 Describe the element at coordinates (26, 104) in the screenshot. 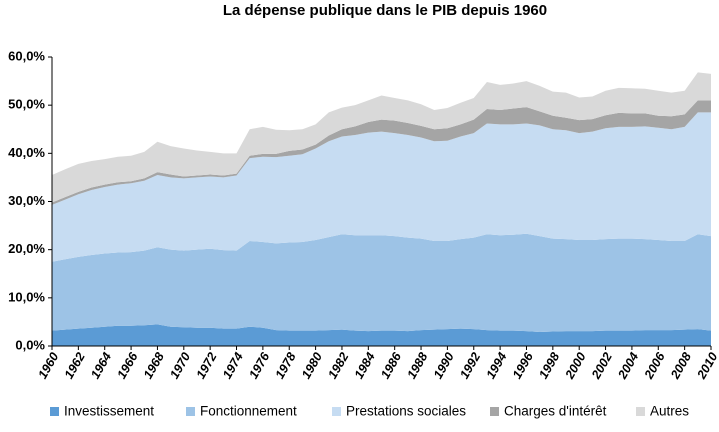

I see `y-tick-label: 50,0%` at that location.